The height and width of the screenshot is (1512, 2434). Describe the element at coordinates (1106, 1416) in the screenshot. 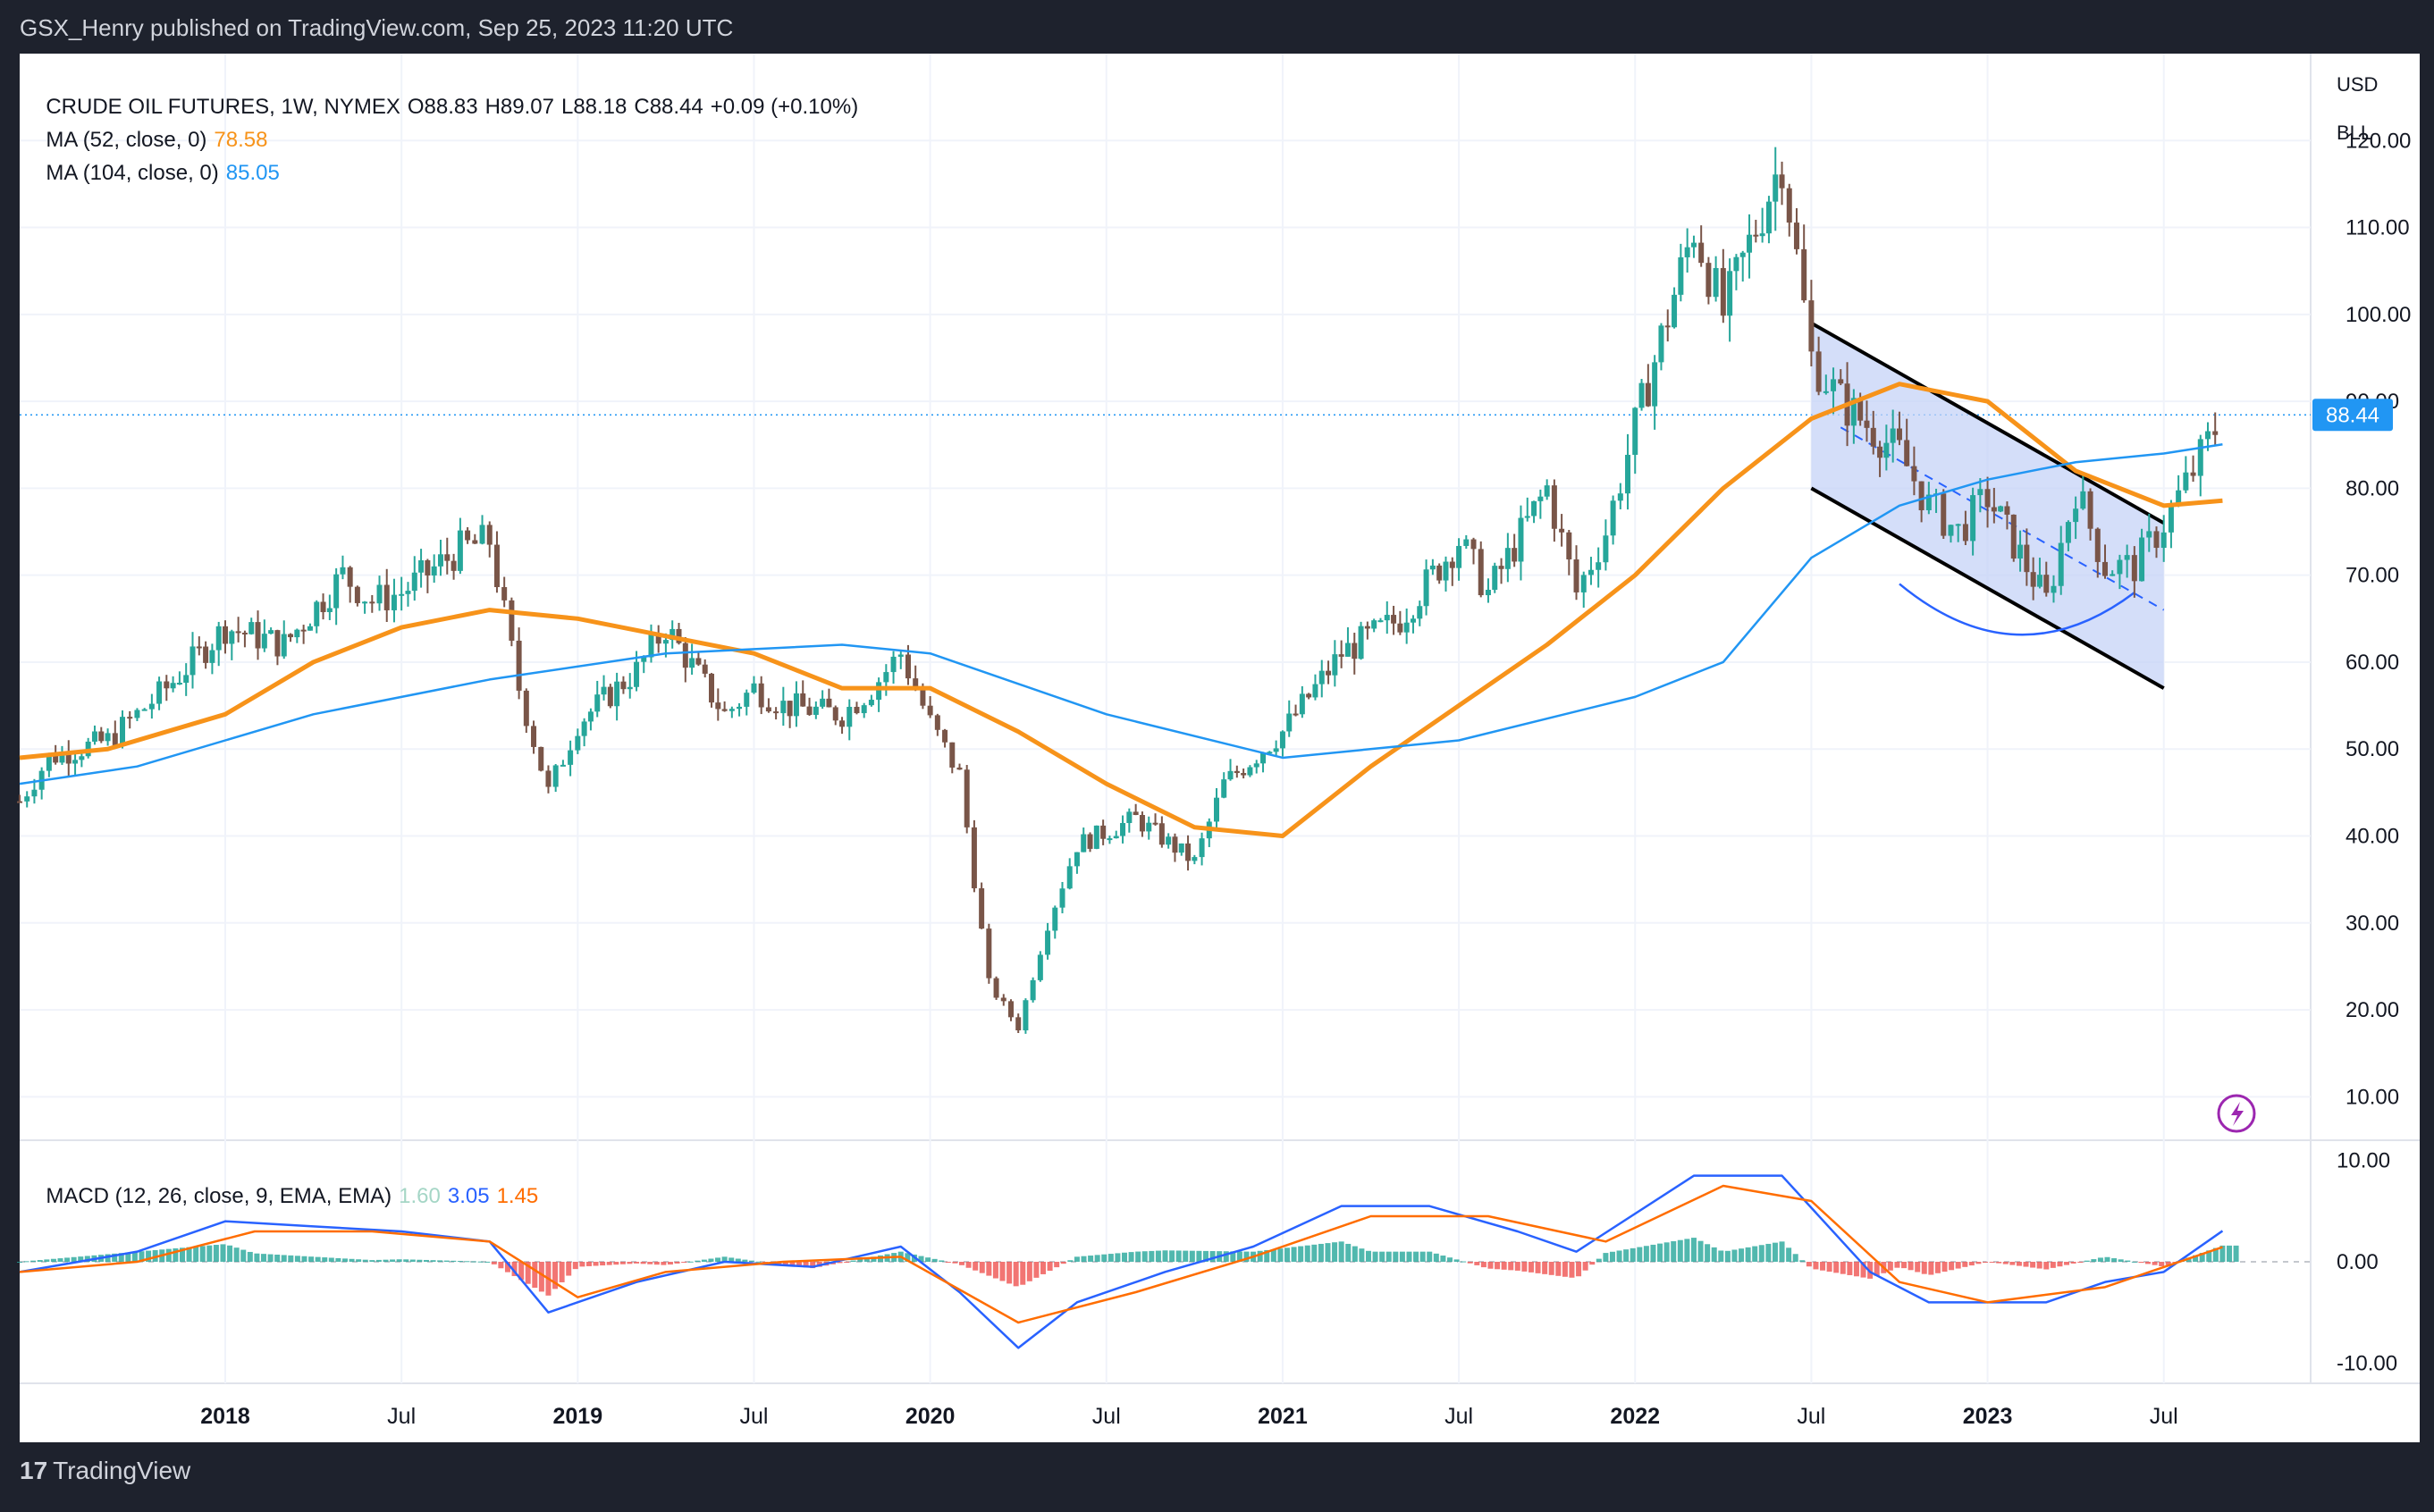

I see `time-tick-label: Jul` at that location.